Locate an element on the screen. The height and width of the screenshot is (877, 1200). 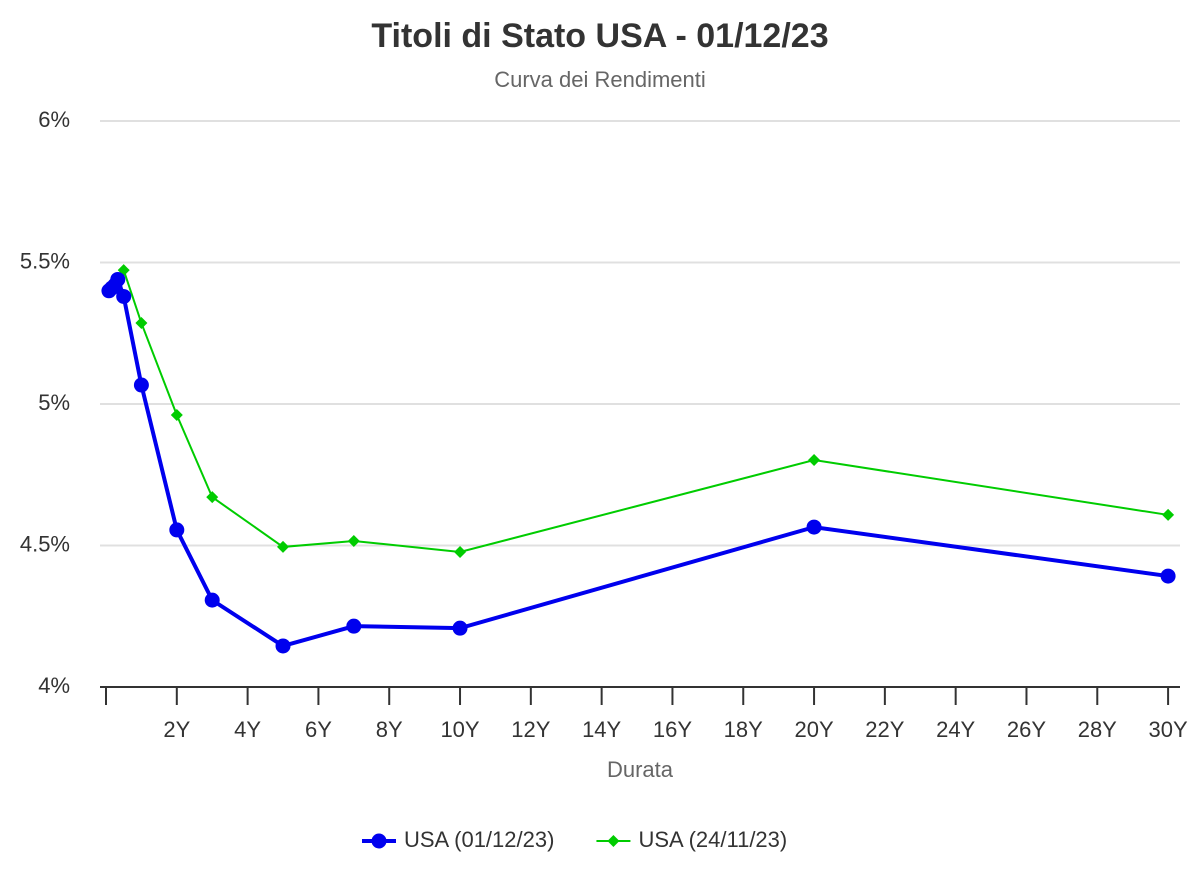
legend-label: USA (24/11/23) is located at coordinates (712, 839).